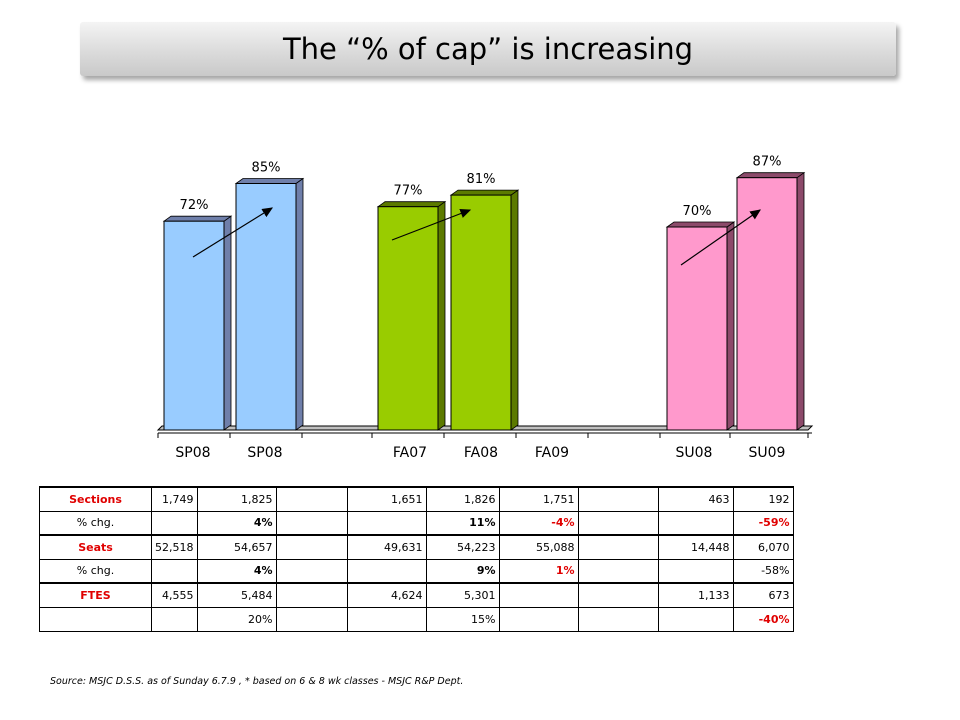 The image size is (960, 720). Describe the element at coordinates (386, 595) in the screenshot. I see `table-cell: 4,624` at that location.